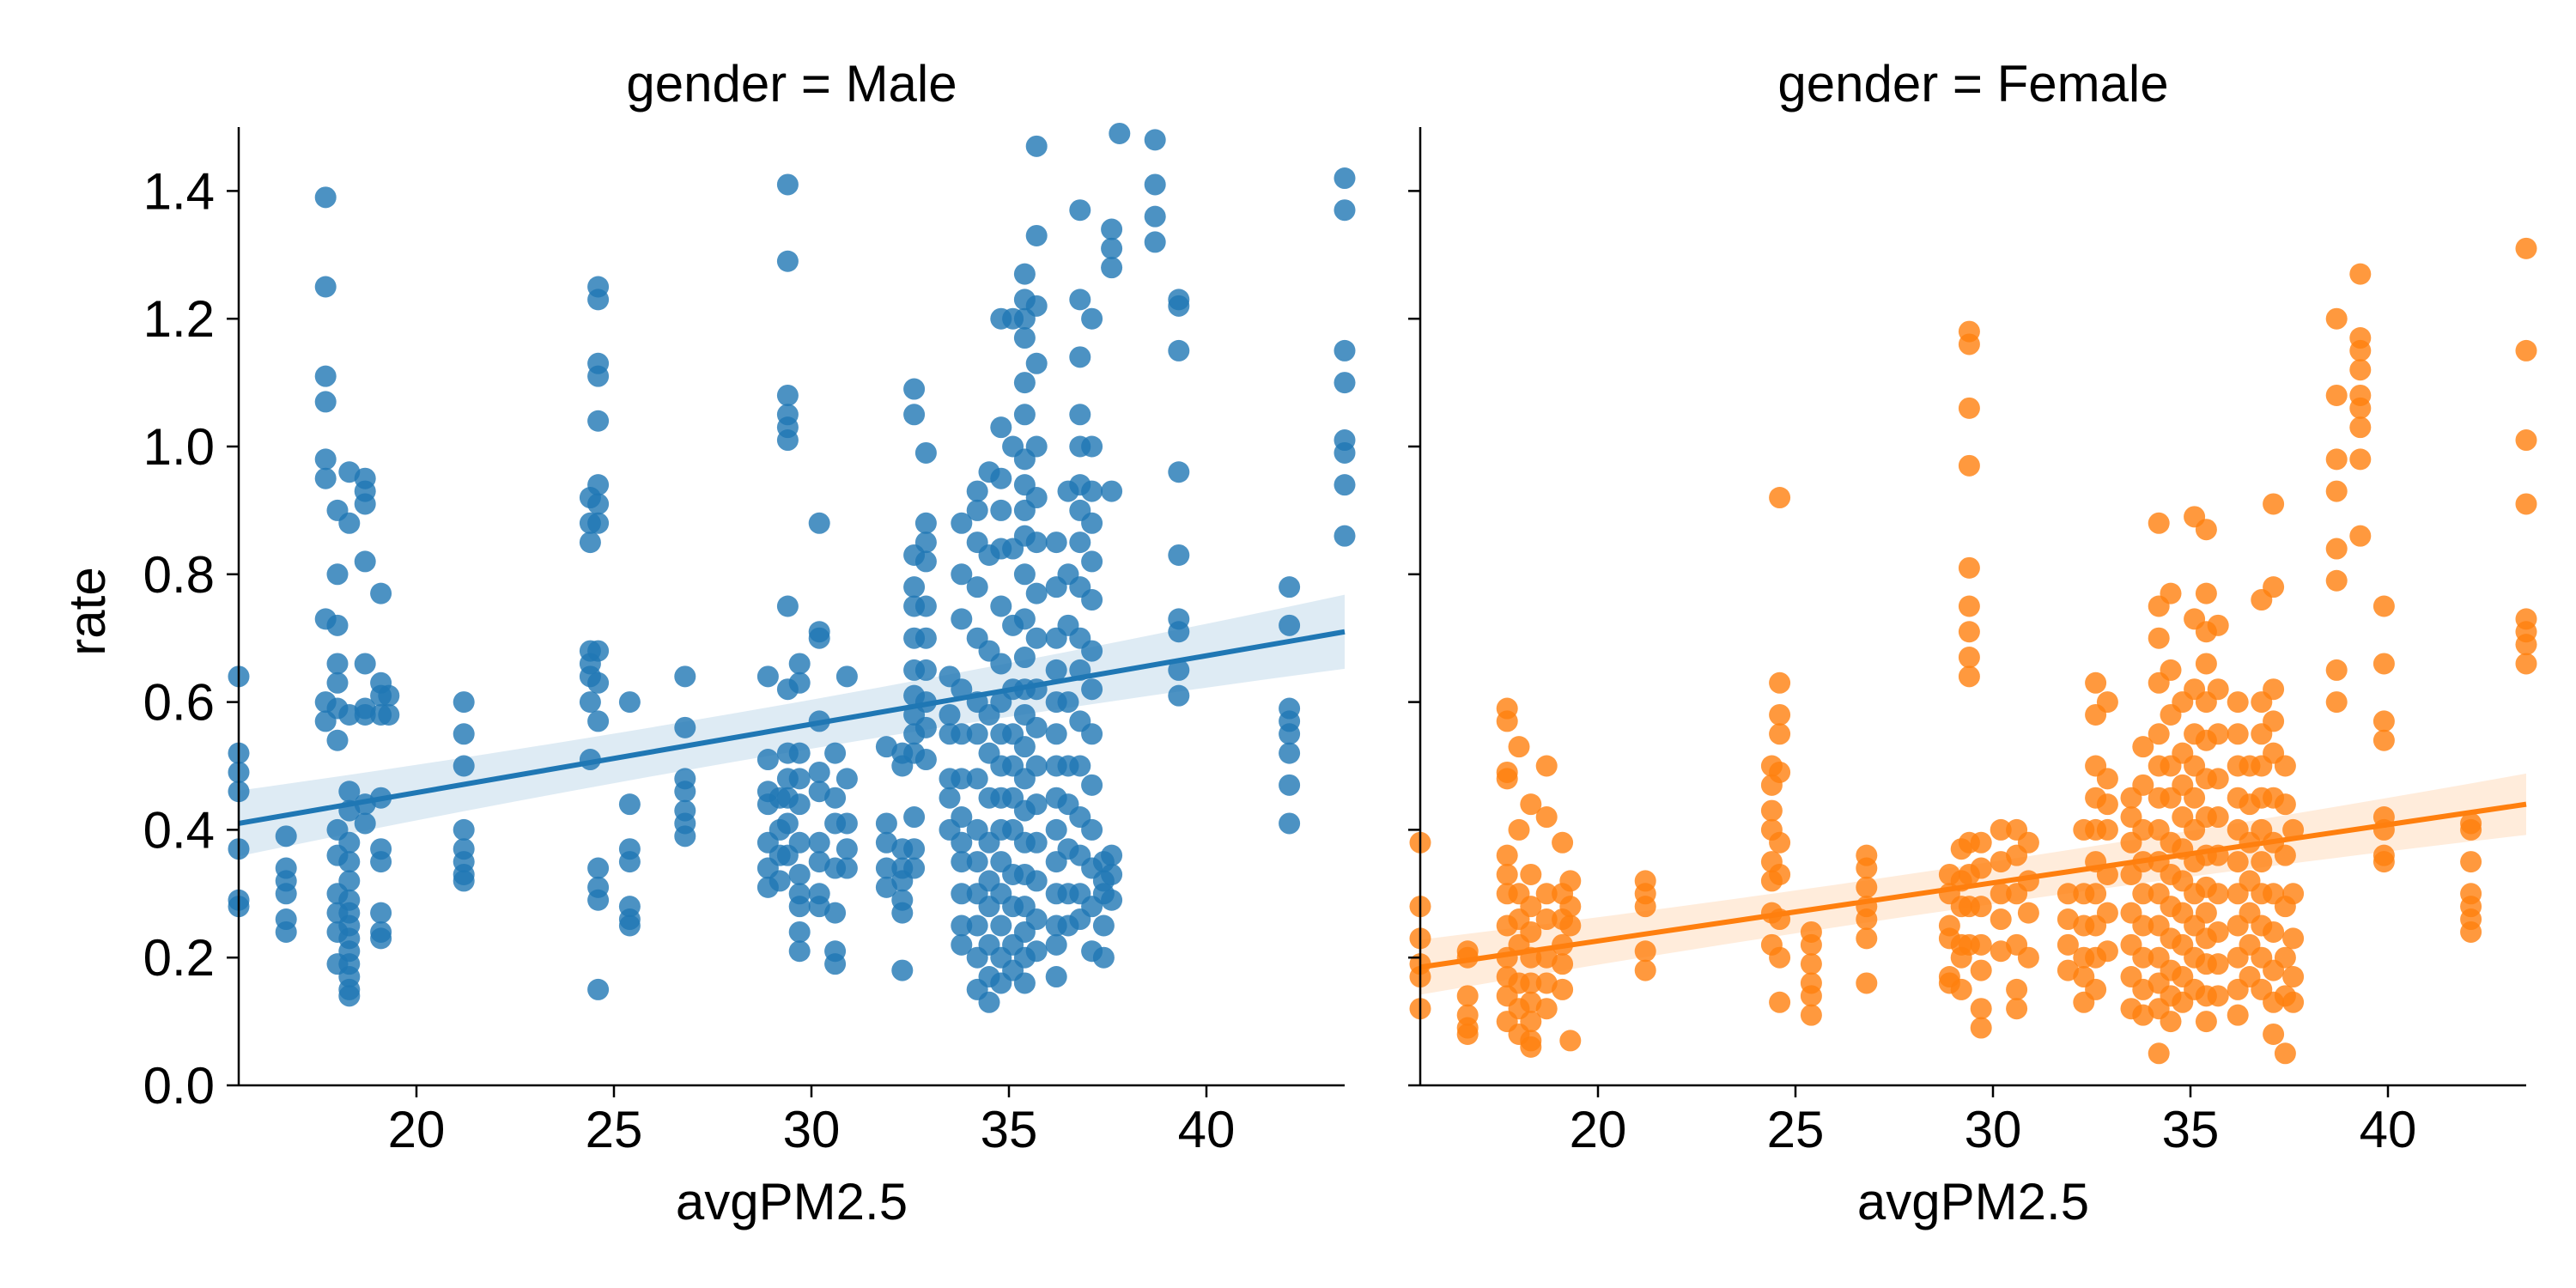  What do you see at coordinates (87, 611) in the screenshot?
I see `y-axis-label: rate` at bounding box center [87, 611].